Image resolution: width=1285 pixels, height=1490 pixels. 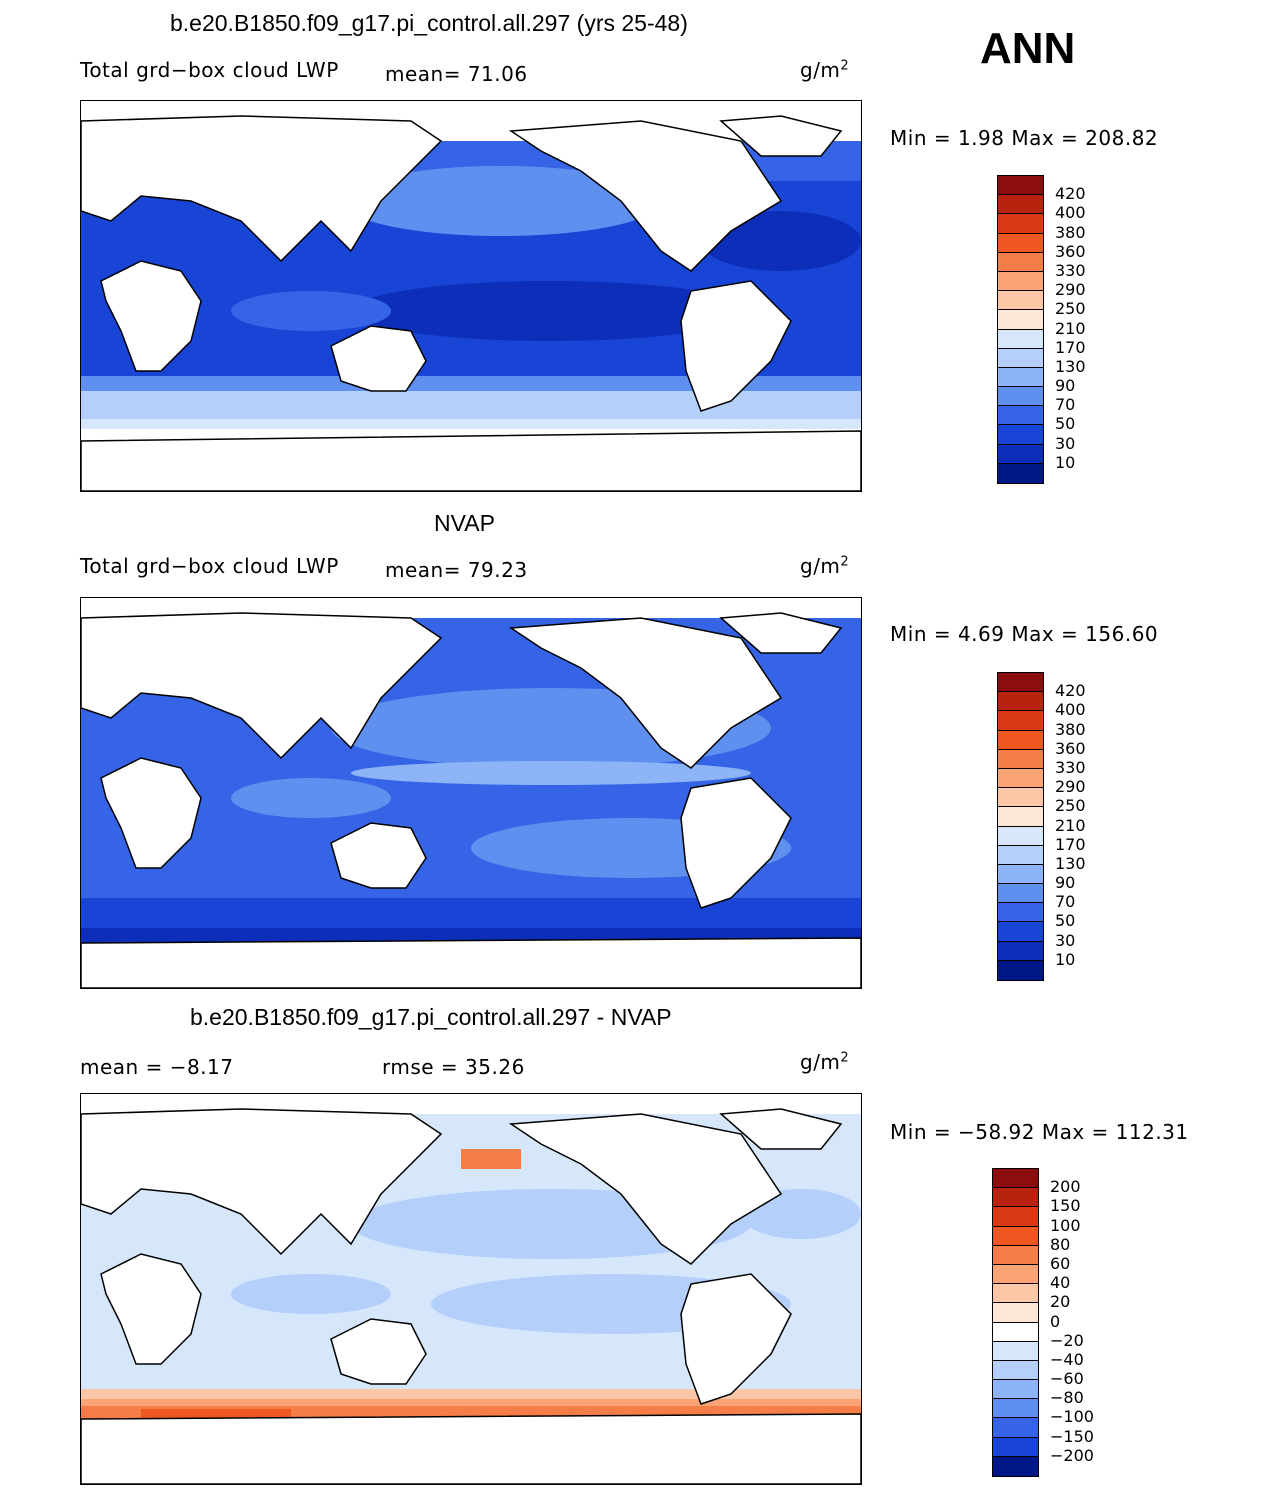 I want to click on colorbar-tick-label: 30, so click(x=1065, y=940).